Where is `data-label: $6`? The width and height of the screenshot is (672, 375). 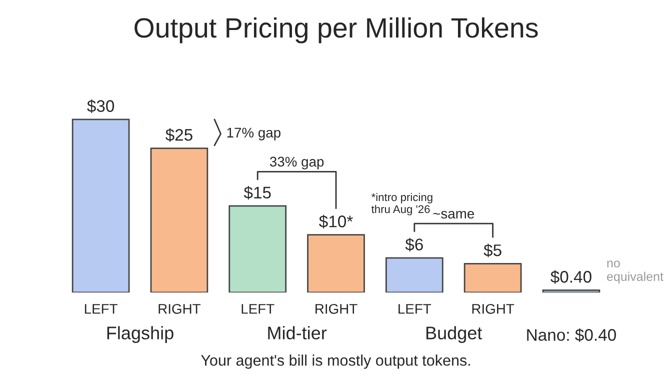
data-label: $6 is located at coordinates (414, 245).